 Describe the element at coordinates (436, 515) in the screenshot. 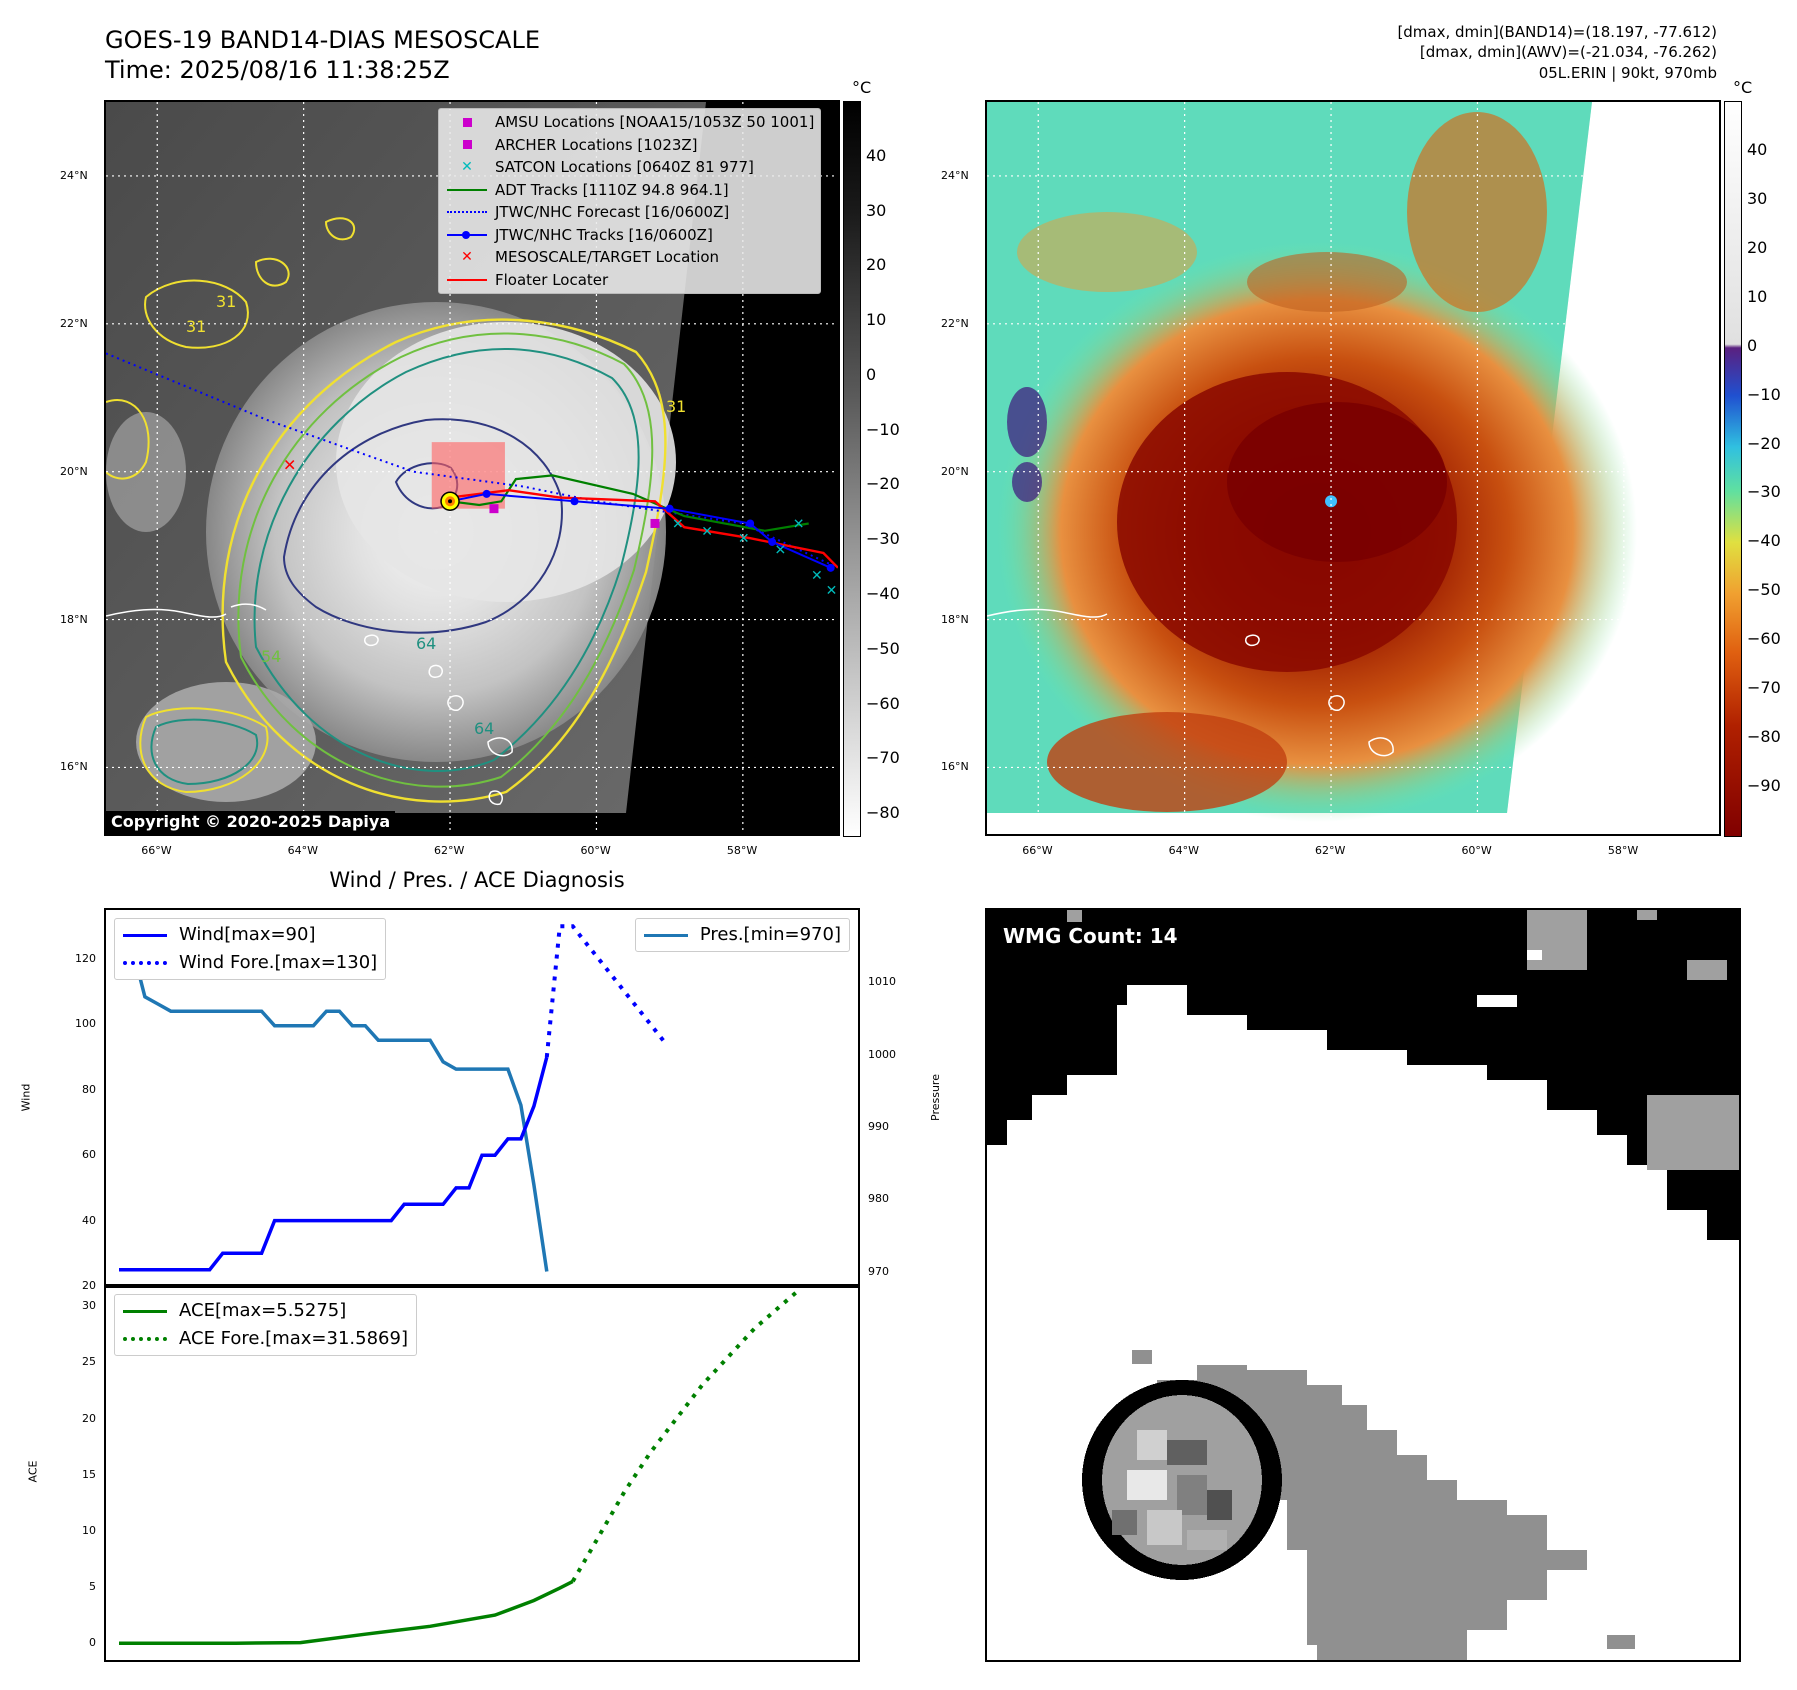

I see `contour-label-group: 31 31 64 54 64 31` at that location.